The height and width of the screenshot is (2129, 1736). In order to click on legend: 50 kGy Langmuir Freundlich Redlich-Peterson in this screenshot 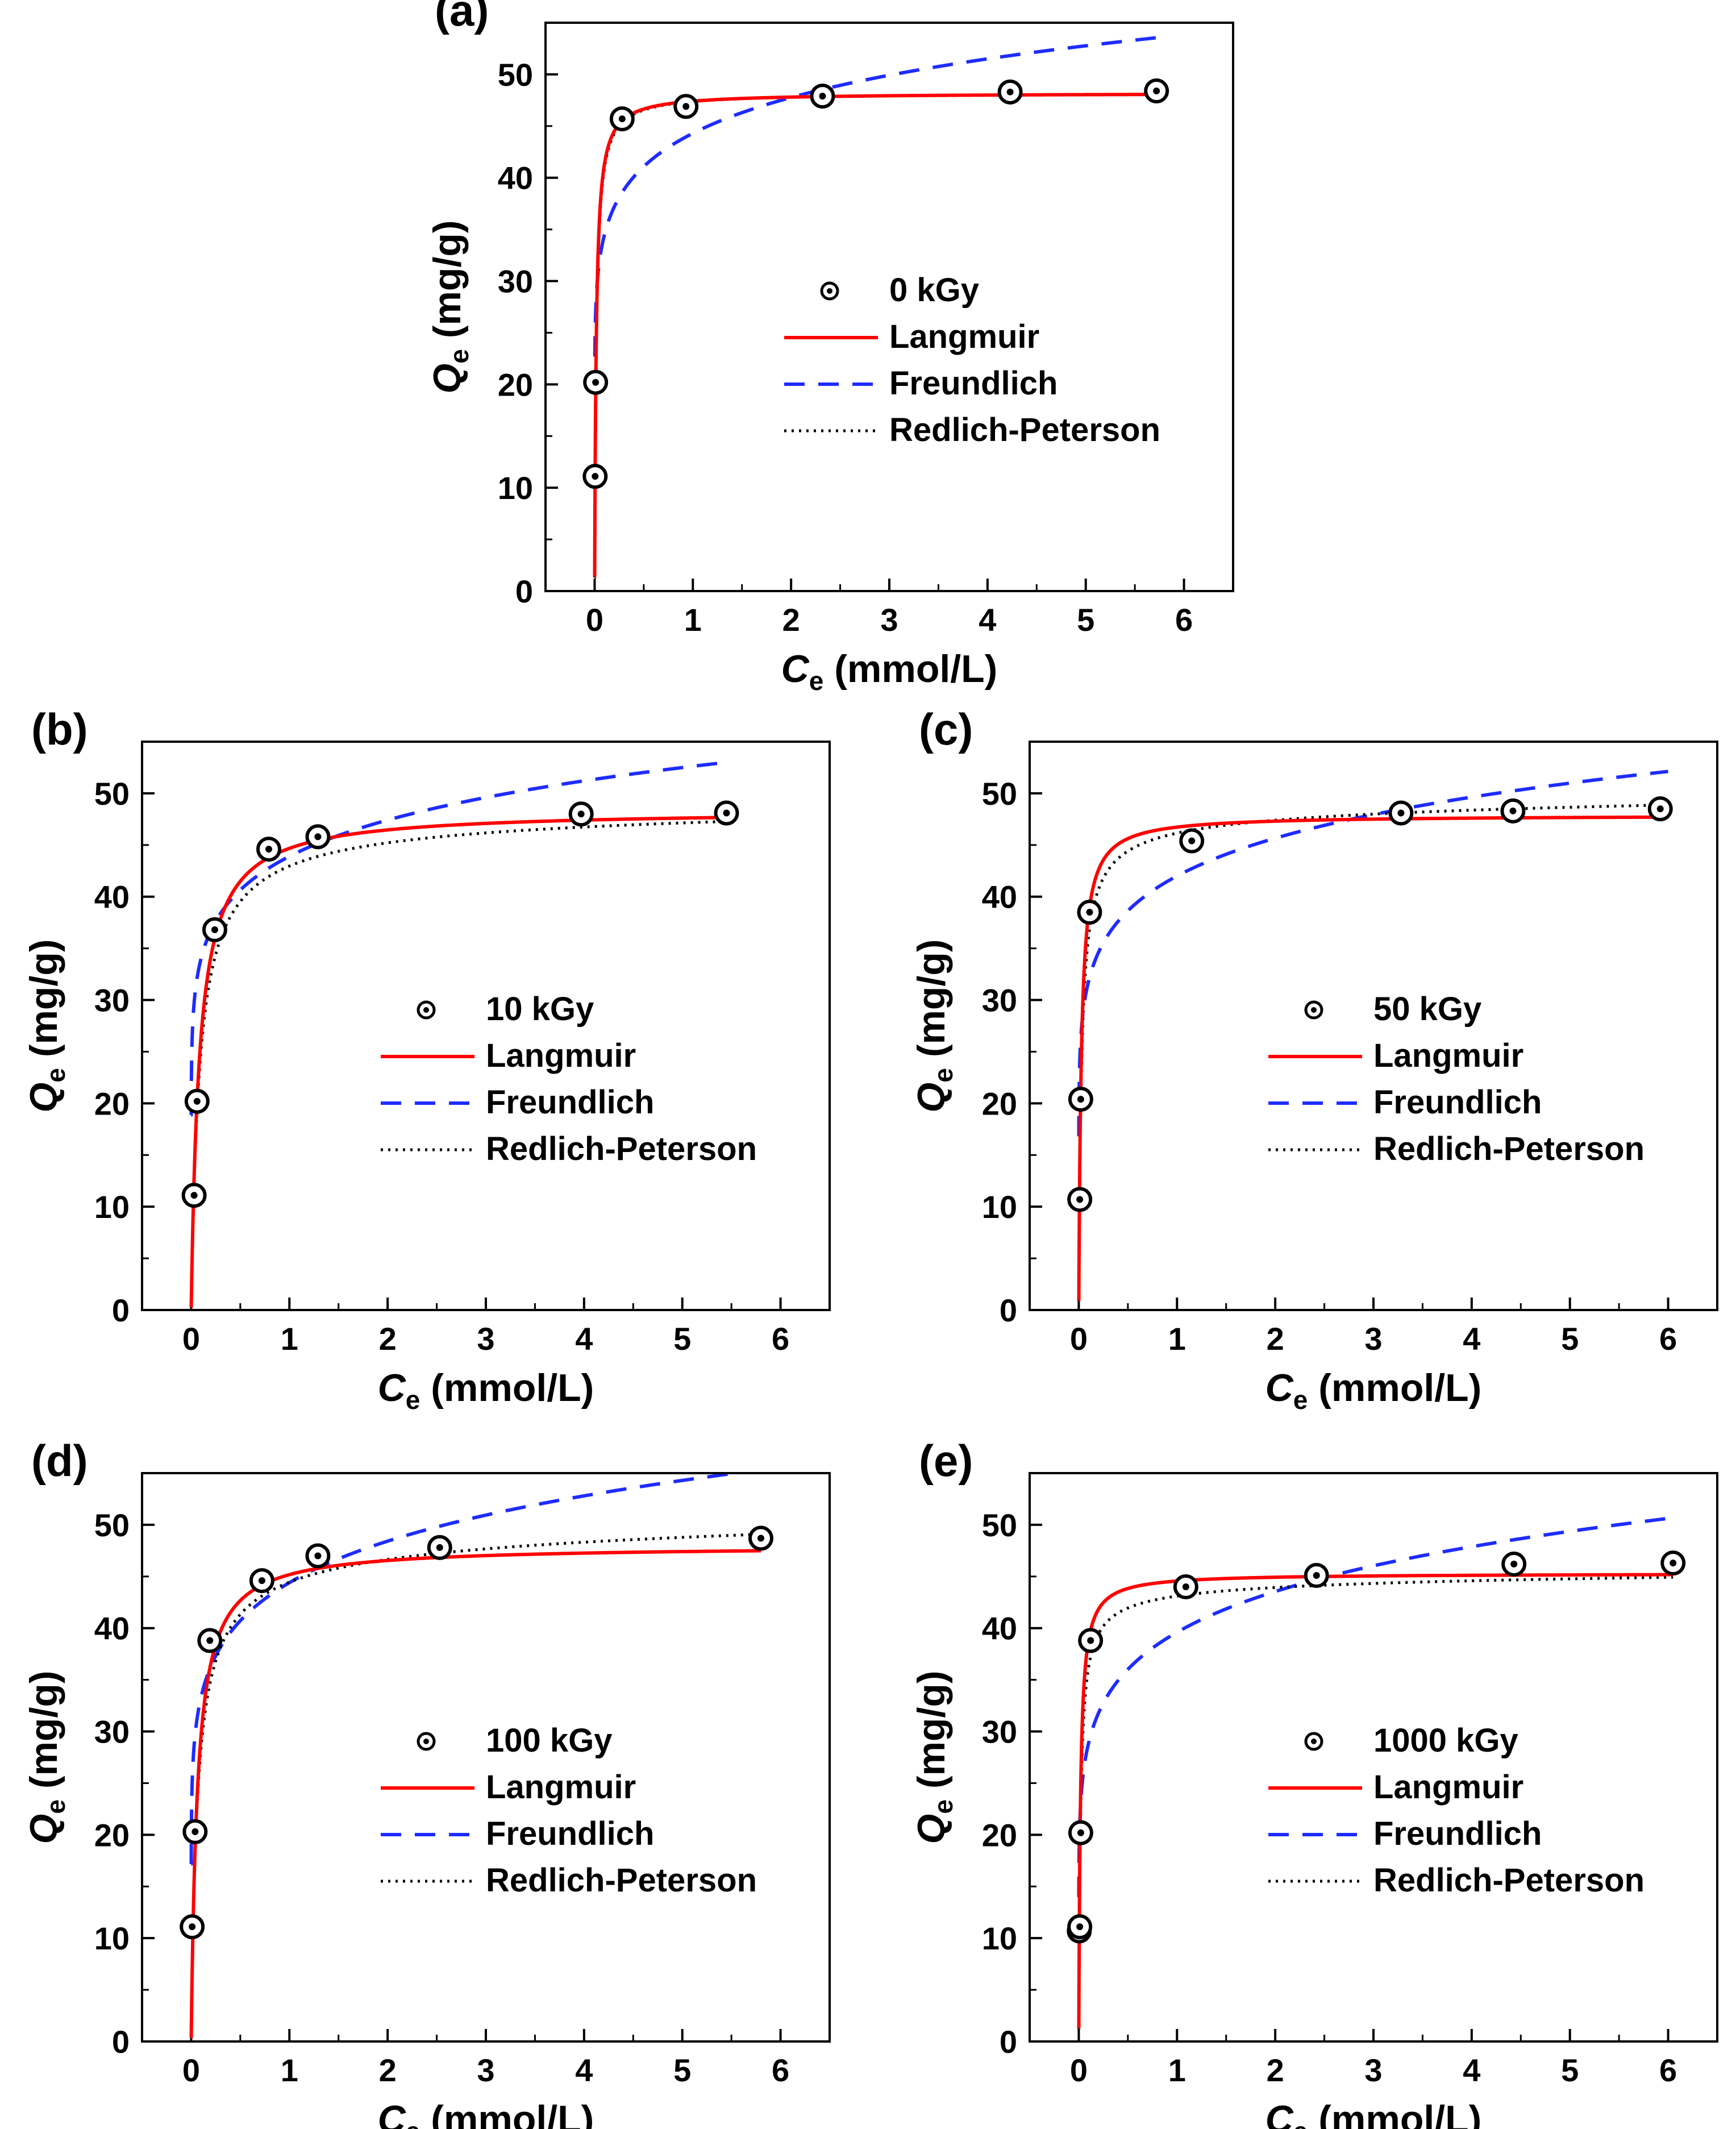, I will do `click(1456, 1079)`.